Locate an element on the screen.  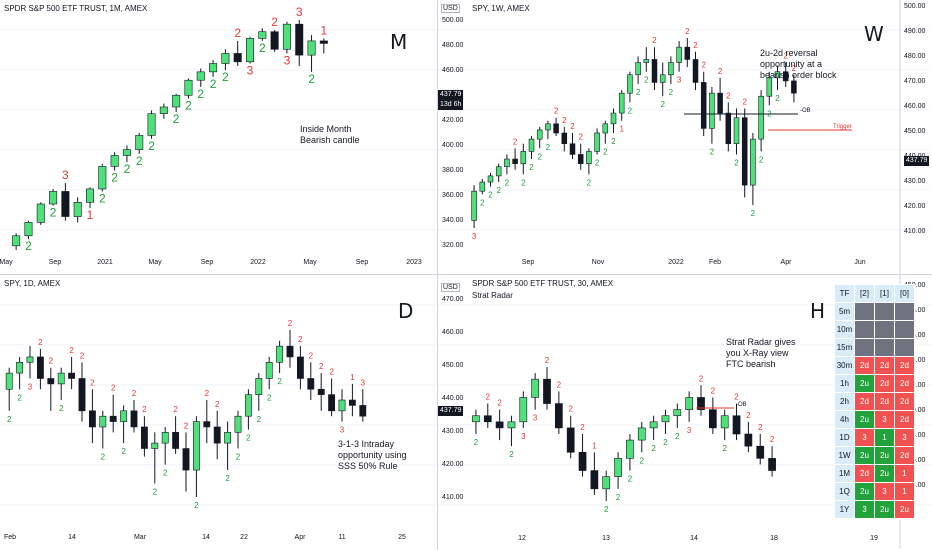
trigger-label: Trigger is located at coordinates (842, 127).